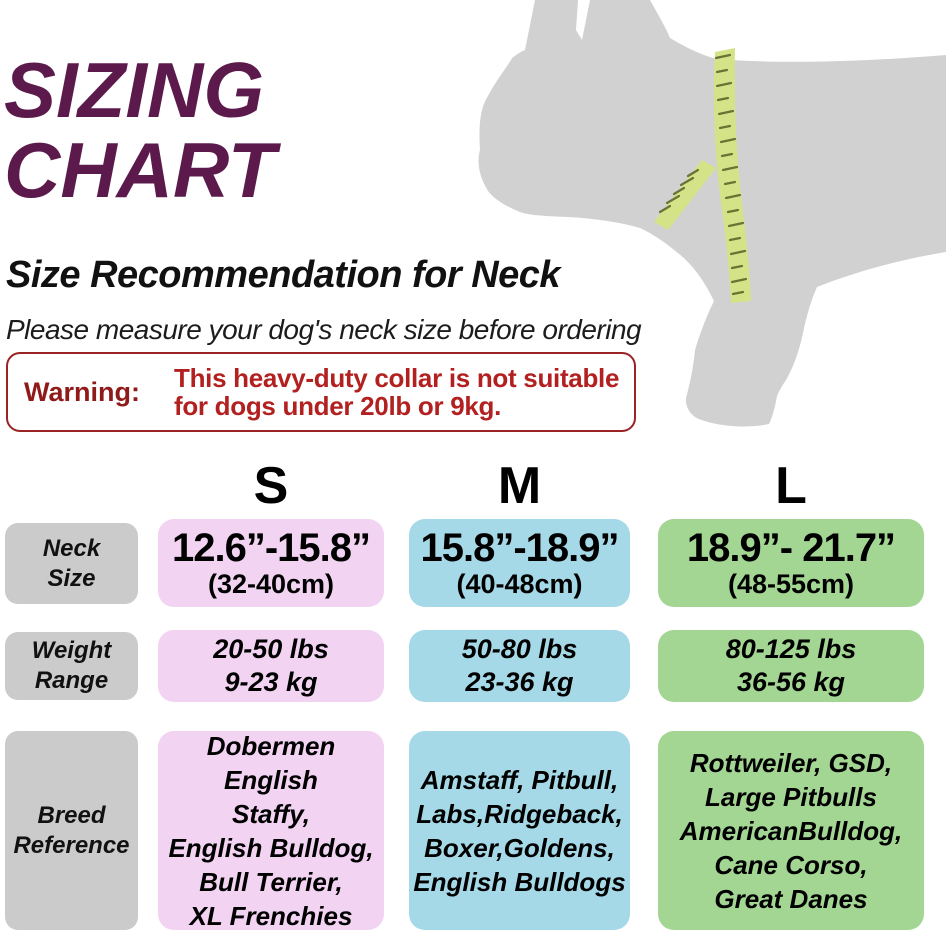  Describe the element at coordinates (791, 864) in the screenshot. I see `breed-line: Cane Corso,` at that location.